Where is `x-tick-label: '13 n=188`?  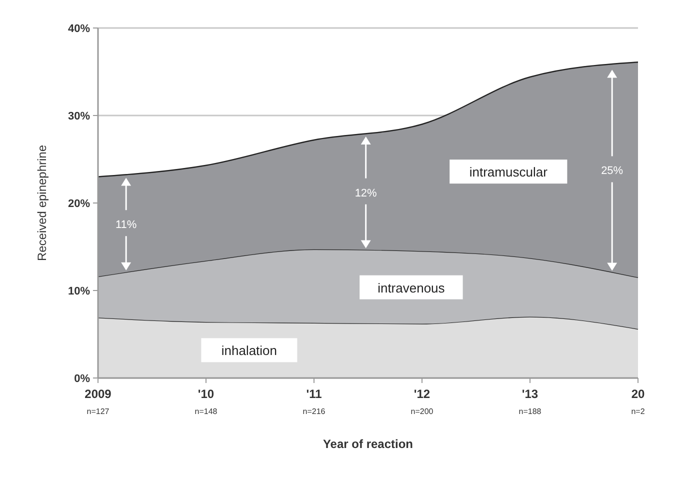
x-tick-label: '13 n=188 is located at coordinates (530, 401).